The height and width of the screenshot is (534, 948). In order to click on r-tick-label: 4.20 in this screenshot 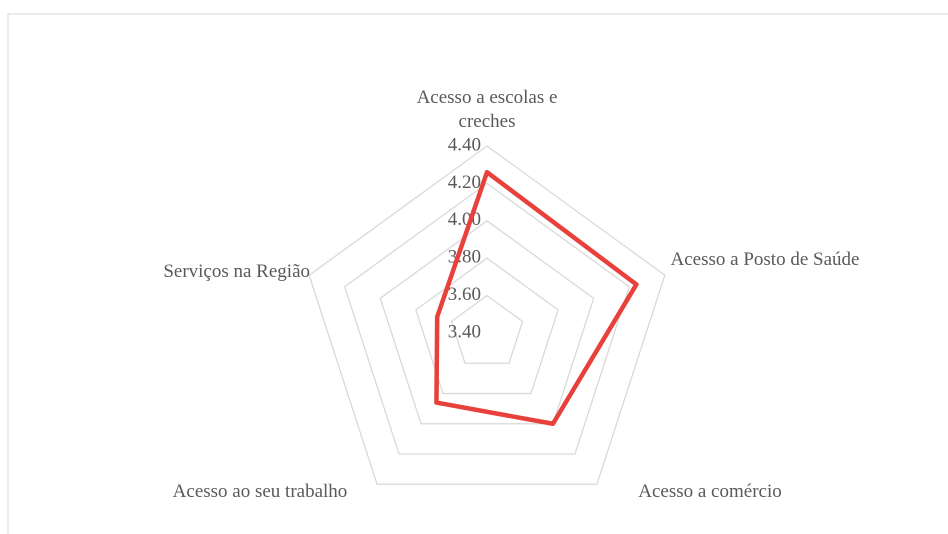, I will do `click(464, 182)`.